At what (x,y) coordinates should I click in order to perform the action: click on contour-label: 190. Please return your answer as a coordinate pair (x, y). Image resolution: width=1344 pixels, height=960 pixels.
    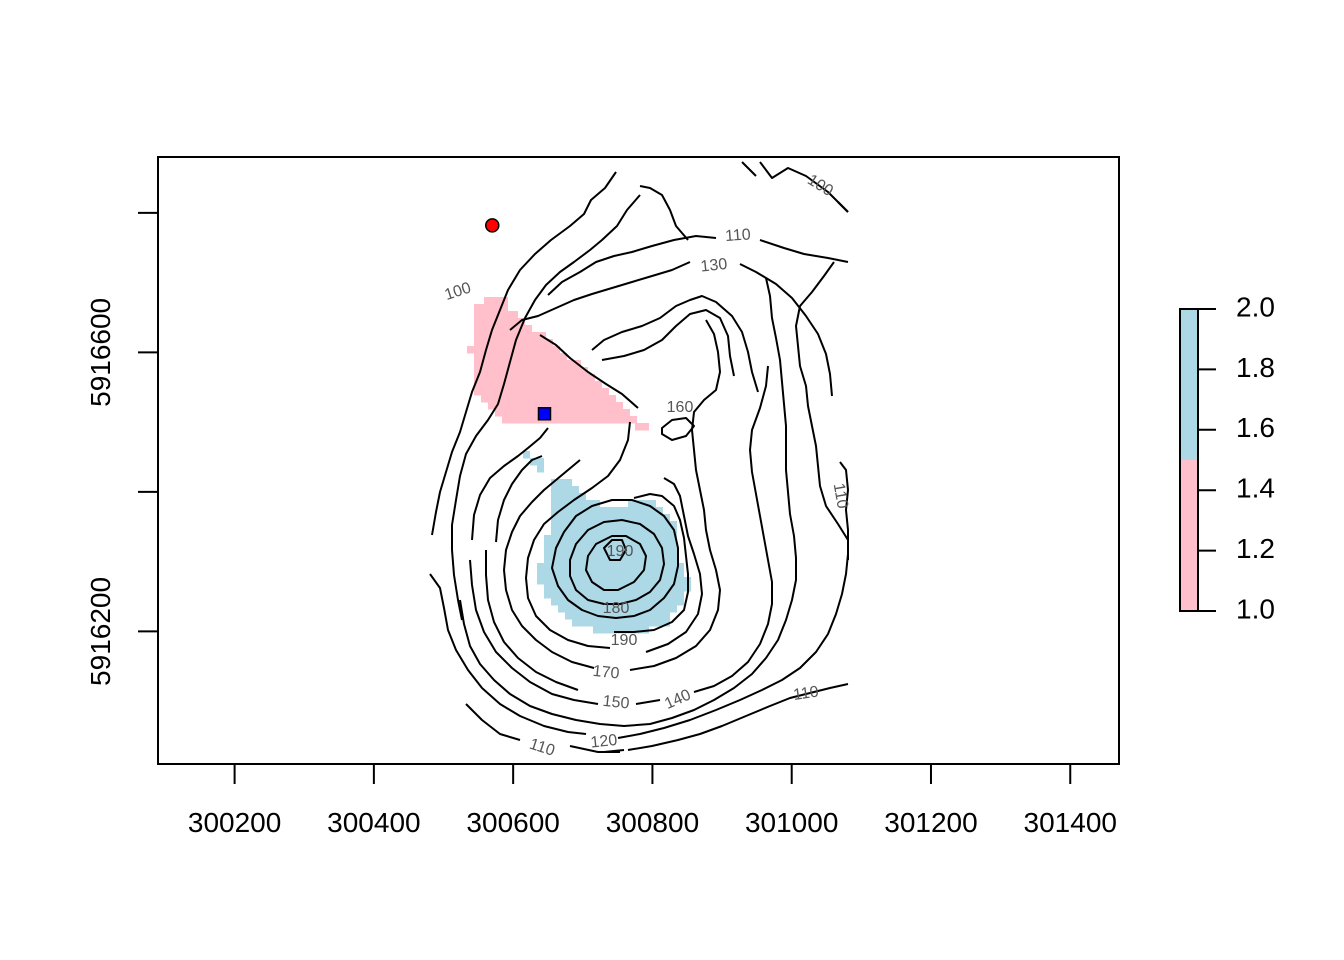
    Looking at the image, I should click on (620, 551).